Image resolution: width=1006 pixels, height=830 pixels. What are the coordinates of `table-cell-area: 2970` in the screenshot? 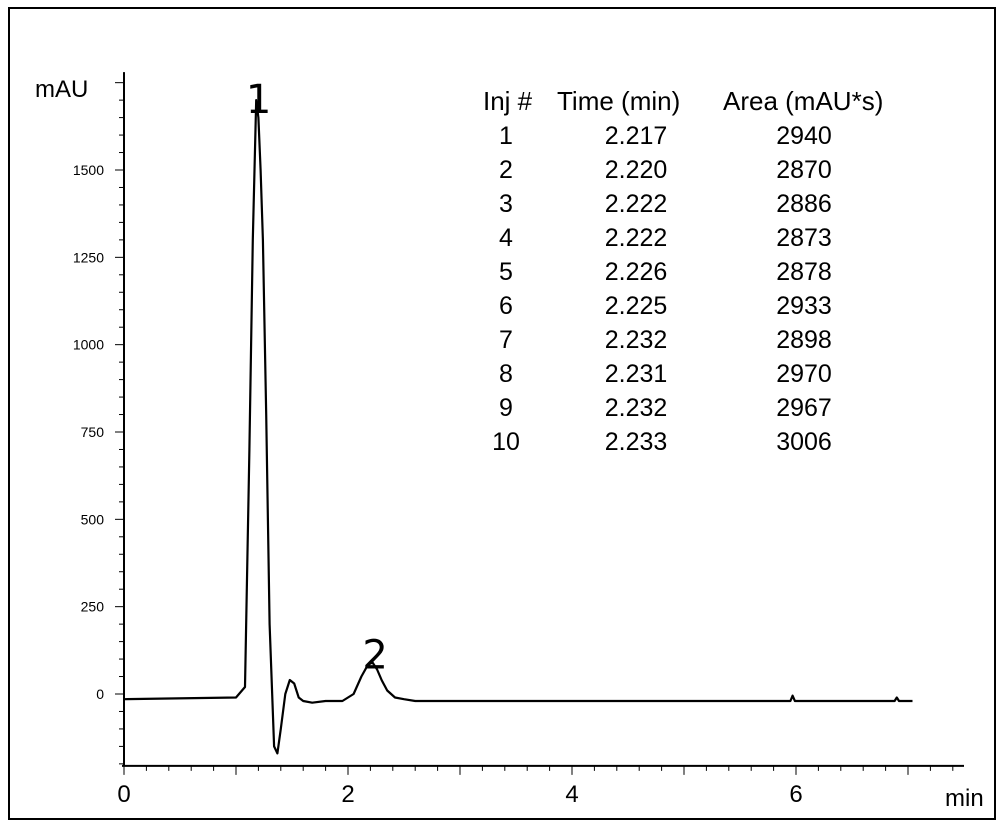 It's located at (804, 374).